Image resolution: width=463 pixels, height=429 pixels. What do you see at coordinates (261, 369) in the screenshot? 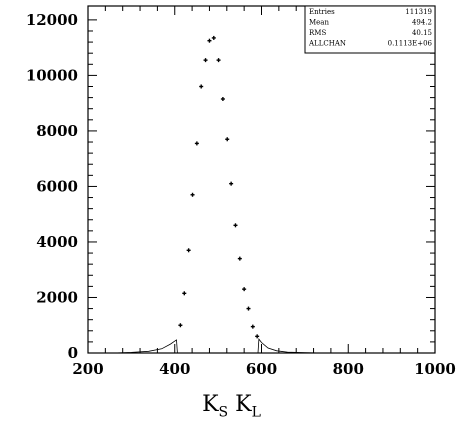
I see `x-tick-label: 600` at bounding box center [261, 369].